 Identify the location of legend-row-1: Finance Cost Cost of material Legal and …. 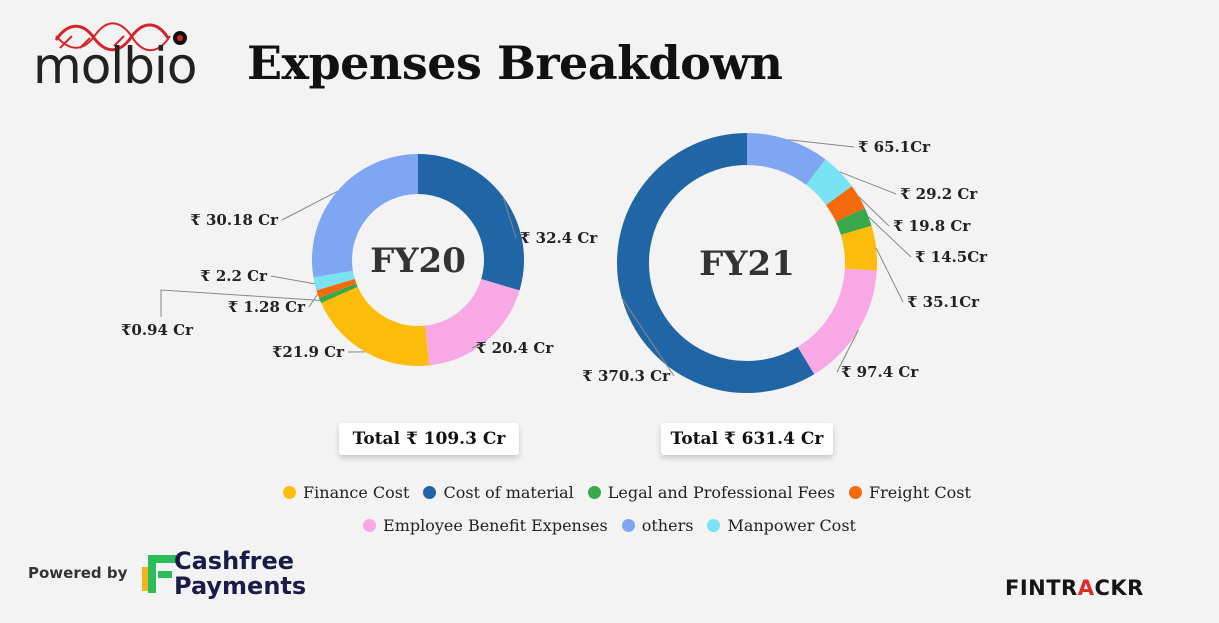
(609, 492).